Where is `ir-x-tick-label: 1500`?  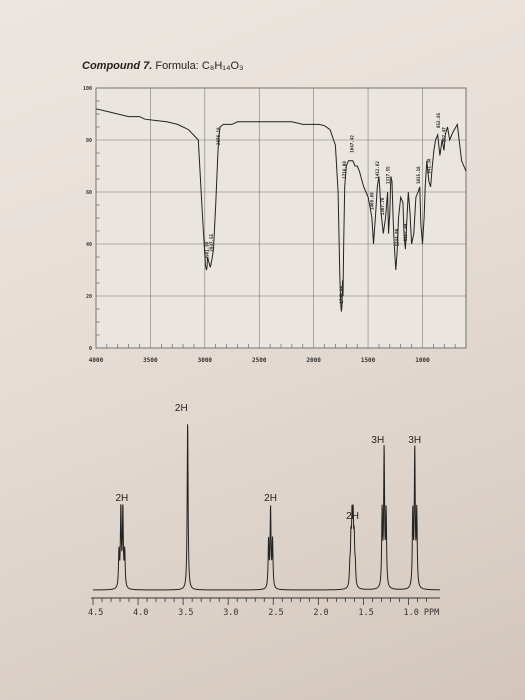
ir-x-tick-label: 1500 is located at coordinates (368, 360).